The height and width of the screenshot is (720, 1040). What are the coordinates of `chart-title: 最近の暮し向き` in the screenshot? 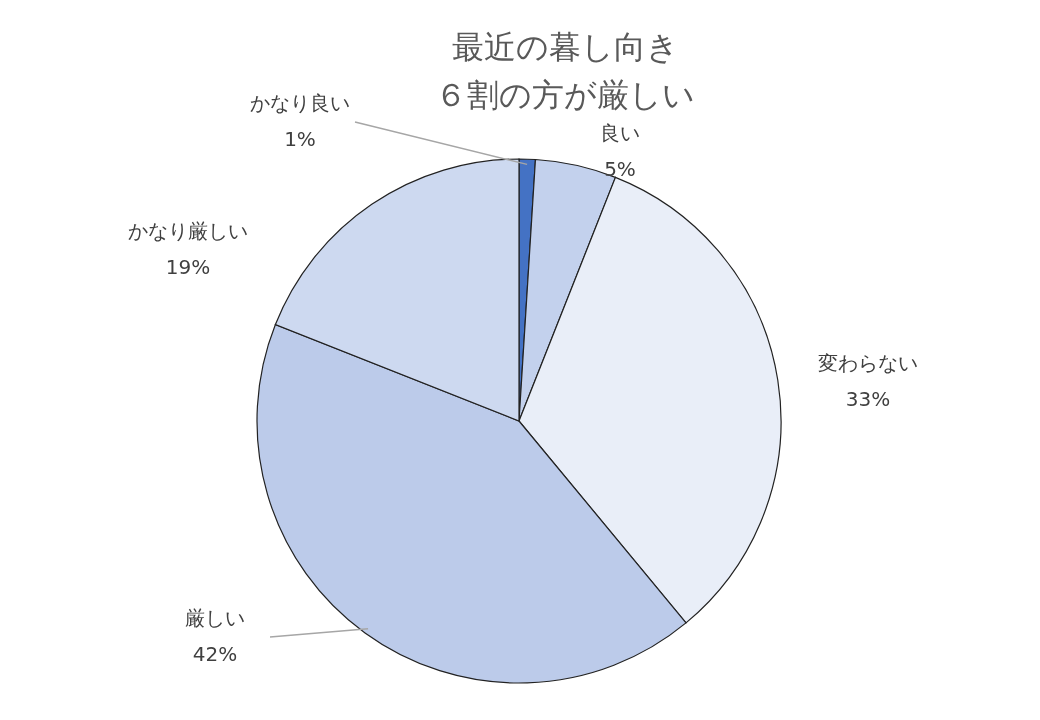 It's located at (565, 47).